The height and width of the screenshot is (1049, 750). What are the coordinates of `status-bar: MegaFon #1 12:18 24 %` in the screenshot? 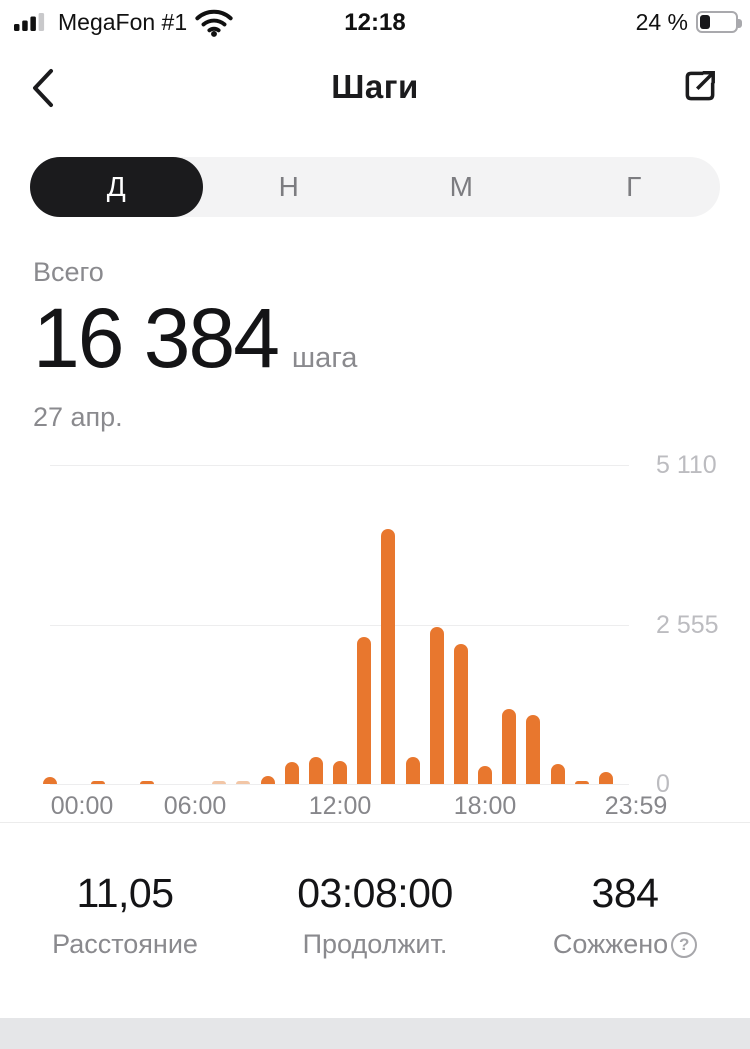 It's located at (375, 22).